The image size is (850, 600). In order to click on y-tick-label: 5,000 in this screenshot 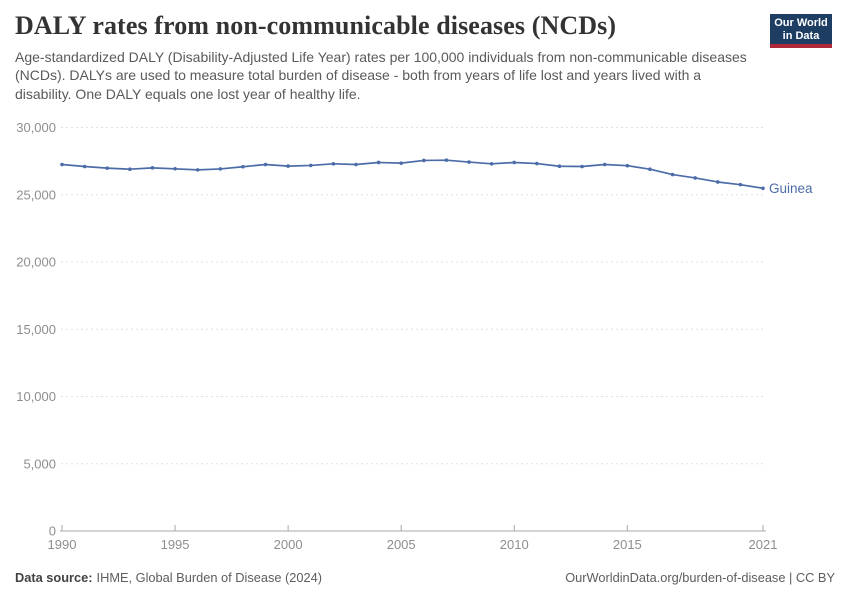, I will do `click(39, 463)`.